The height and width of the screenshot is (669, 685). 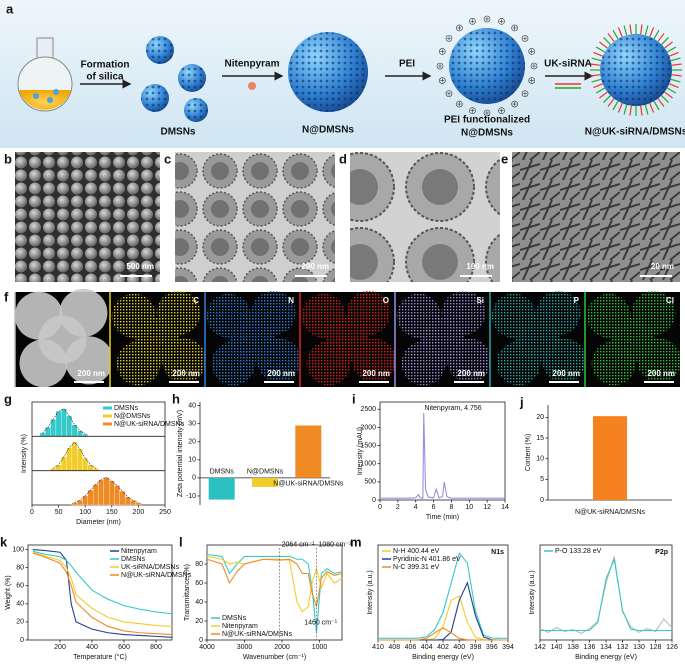 I want to click on dmsns-cluster, so click(x=174, y=79).